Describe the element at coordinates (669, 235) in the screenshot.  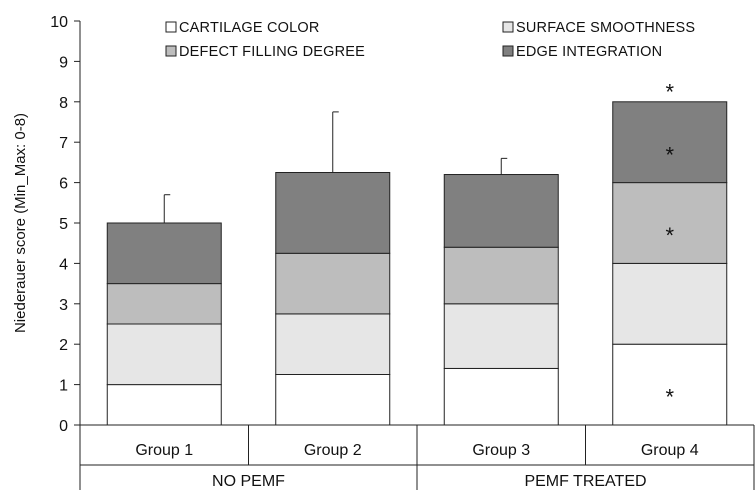
I see `significance-star-defect-filling-degree: *` at that location.